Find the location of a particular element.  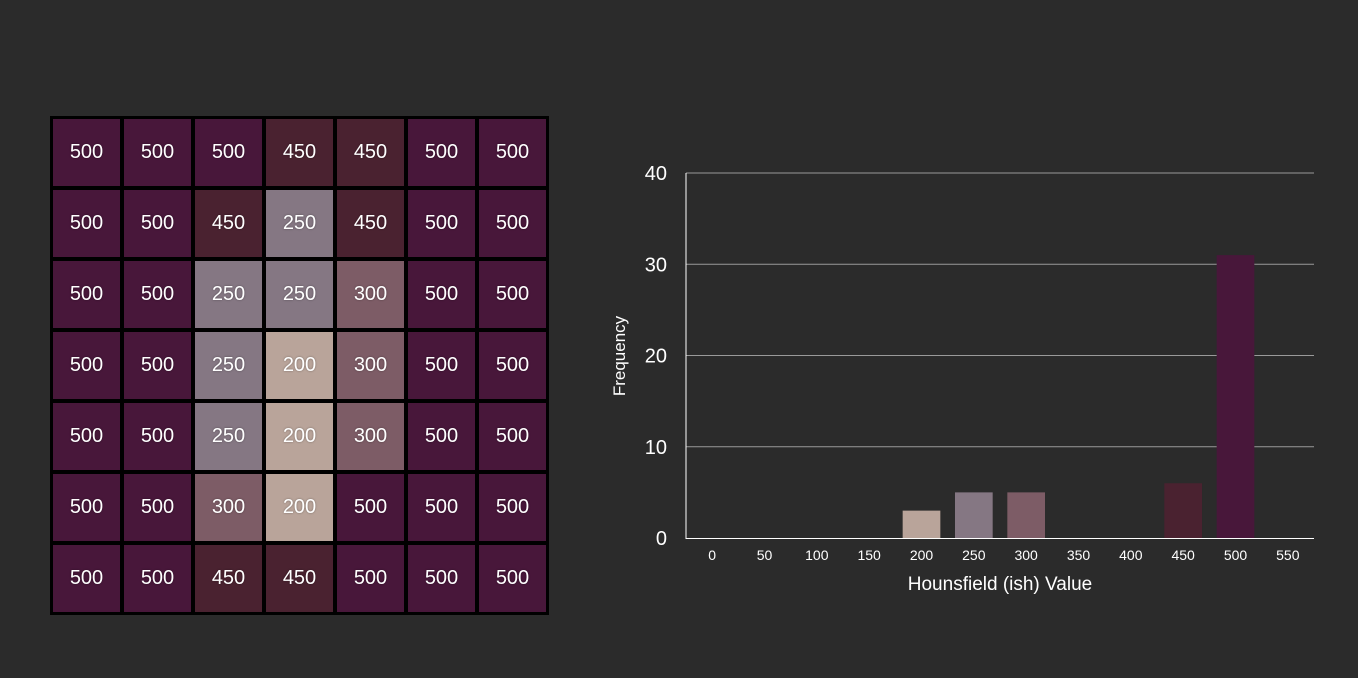

x-tick-label: 50 is located at coordinates (765, 555).